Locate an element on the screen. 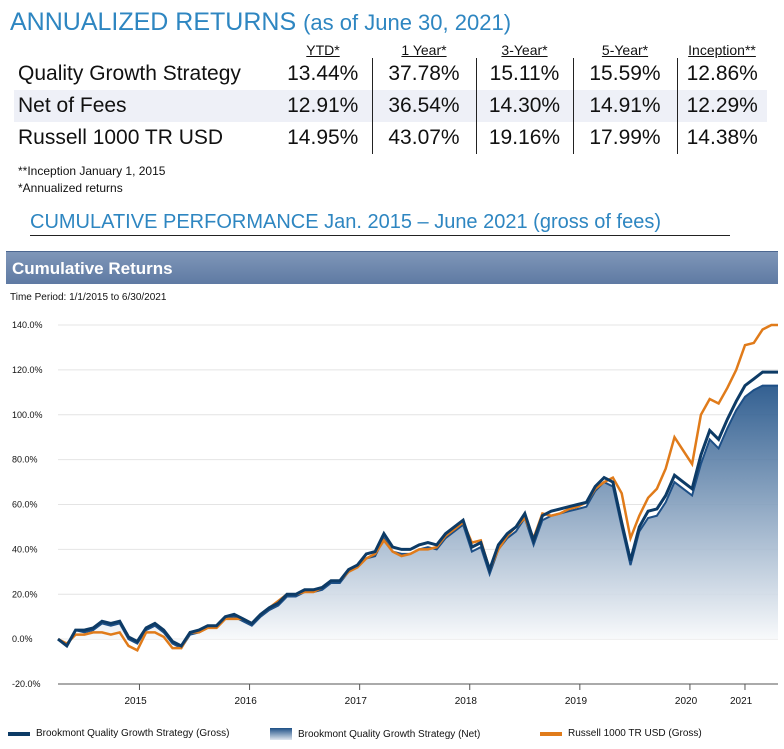 The width and height of the screenshot is (784, 749). x-tick-label: 2021 is located at coordinates (741, 701).